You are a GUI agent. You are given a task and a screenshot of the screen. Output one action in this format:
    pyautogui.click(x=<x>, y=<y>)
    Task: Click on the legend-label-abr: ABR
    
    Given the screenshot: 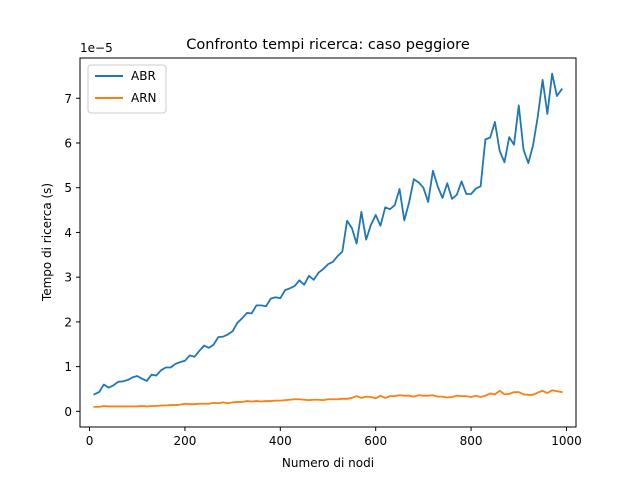 What is the action you would take?
    pyautogui.click(x=143, y=76)
    